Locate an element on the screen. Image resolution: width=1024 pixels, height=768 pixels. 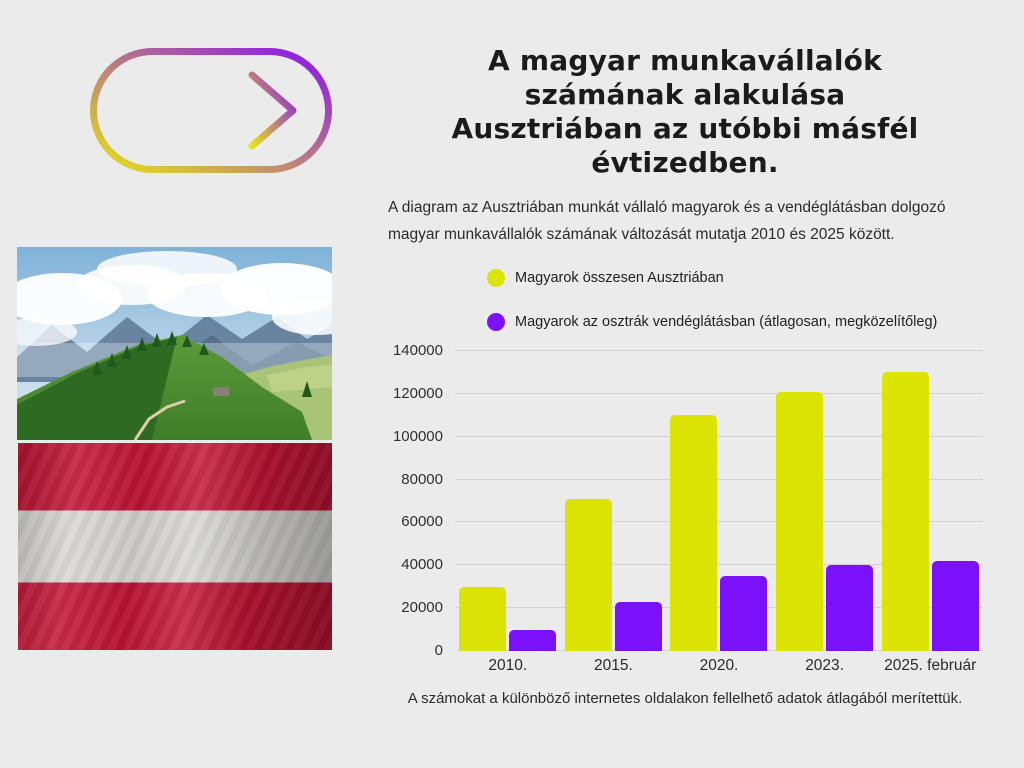
x-axis-tick-label: 2020. is located at coordinates (719, 665).